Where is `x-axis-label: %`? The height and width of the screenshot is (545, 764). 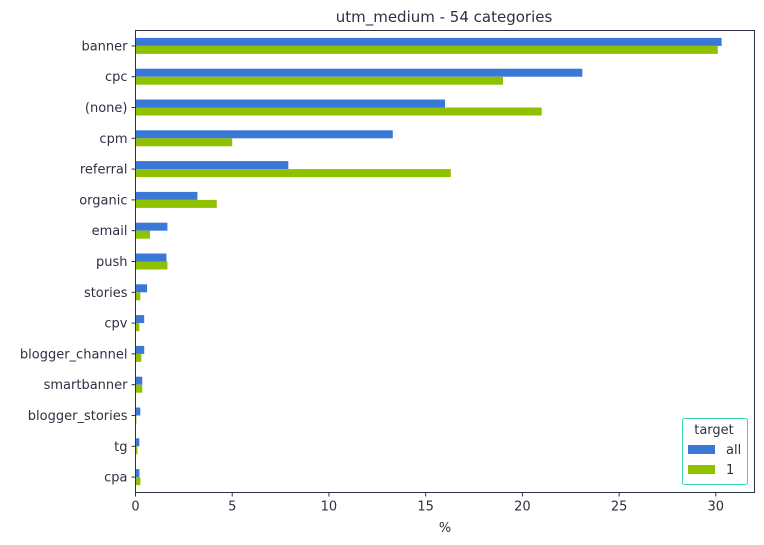
x-axis-label: % is located at coordinates (445, 528).